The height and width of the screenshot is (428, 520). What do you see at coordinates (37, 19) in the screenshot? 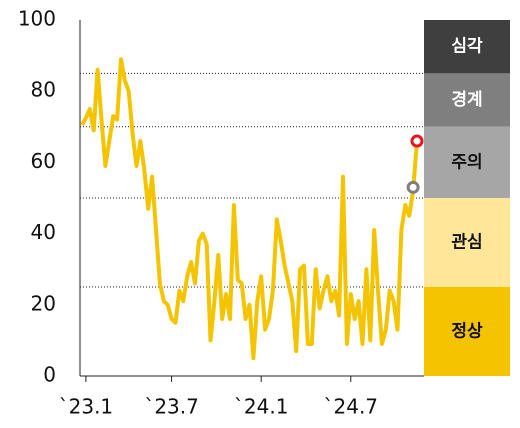
I see `y-tick-label: 100` at bounding box center [37, 19].